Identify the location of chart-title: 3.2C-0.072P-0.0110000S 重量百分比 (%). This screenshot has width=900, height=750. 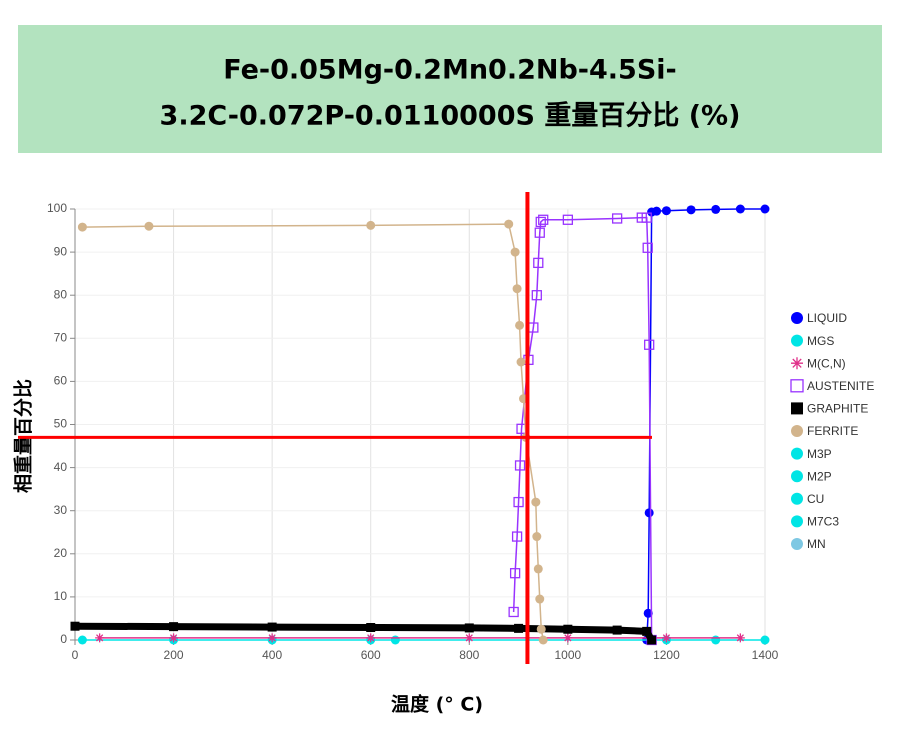
(450, 116).